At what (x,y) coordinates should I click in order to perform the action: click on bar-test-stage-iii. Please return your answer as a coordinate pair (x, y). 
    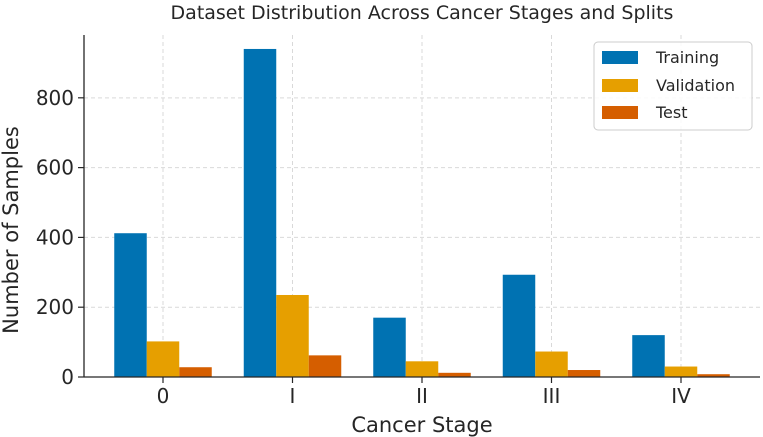
    Looking at the image, I should click on (584, 373).